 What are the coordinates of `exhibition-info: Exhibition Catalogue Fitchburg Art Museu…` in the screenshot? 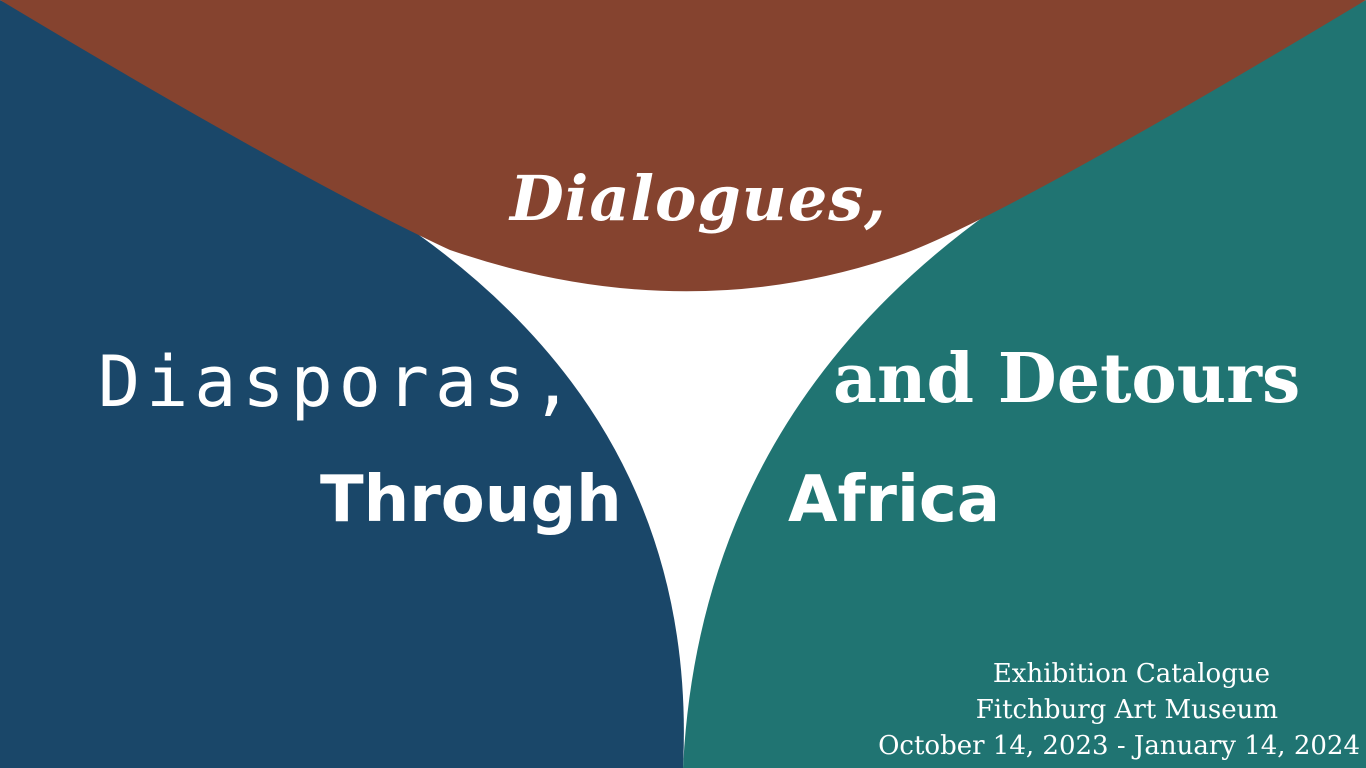 It's located at (1119, 710).